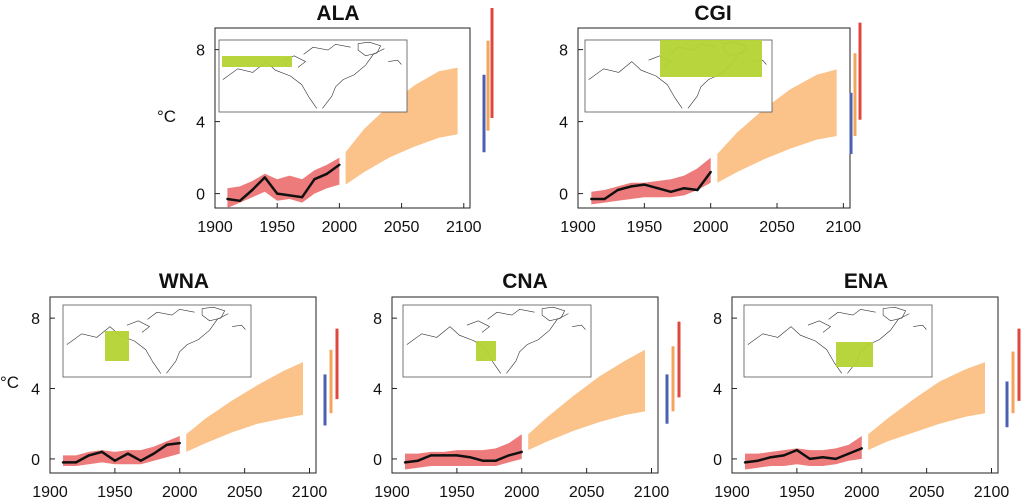 This screenshot has width=1024, height=501. I want to click on map-frame, so click(313, 76).